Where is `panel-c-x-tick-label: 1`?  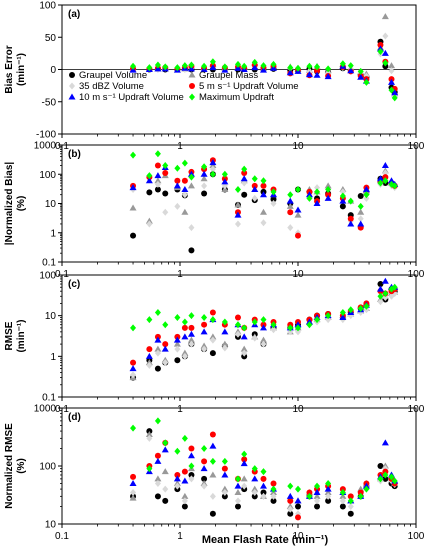
panel-c-x-tick-label: 1 is located at coordinates (180, 409).